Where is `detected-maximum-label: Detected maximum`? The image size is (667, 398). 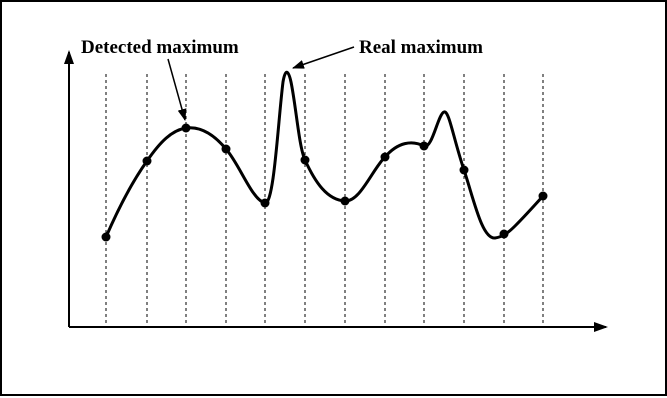
detected-maximum-label: Detected maximum is located at coordinates (160, 47).